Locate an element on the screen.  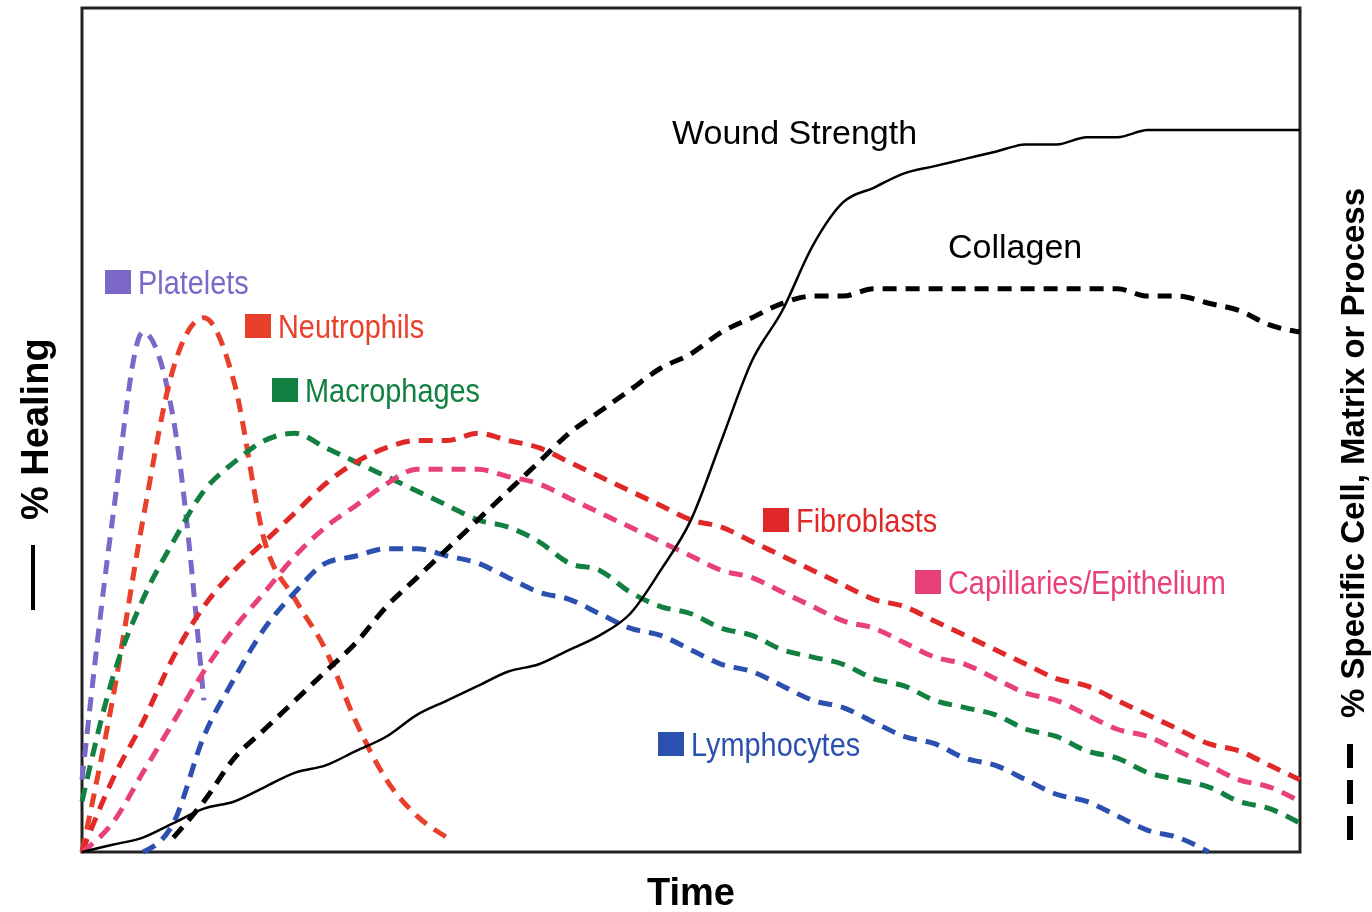
legend-label: Macrophages is located at coordinates (393, 390).